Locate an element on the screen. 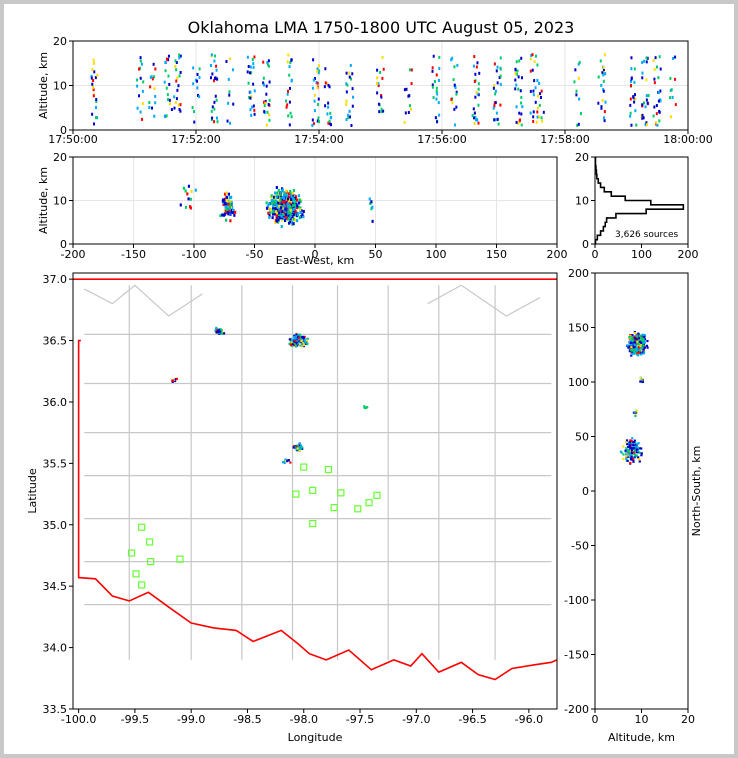  map-x-tick-label: -99.5 is located at coordinates (135, 719).